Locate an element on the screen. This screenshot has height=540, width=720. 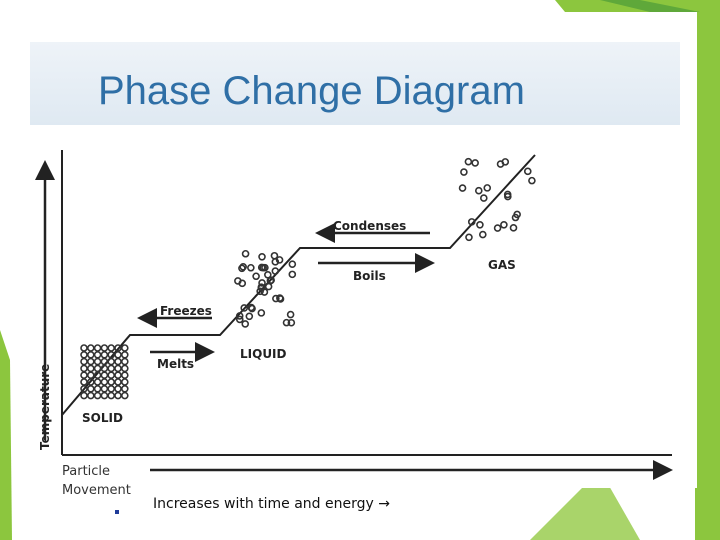
title-band is located at coordinates (355, 83).